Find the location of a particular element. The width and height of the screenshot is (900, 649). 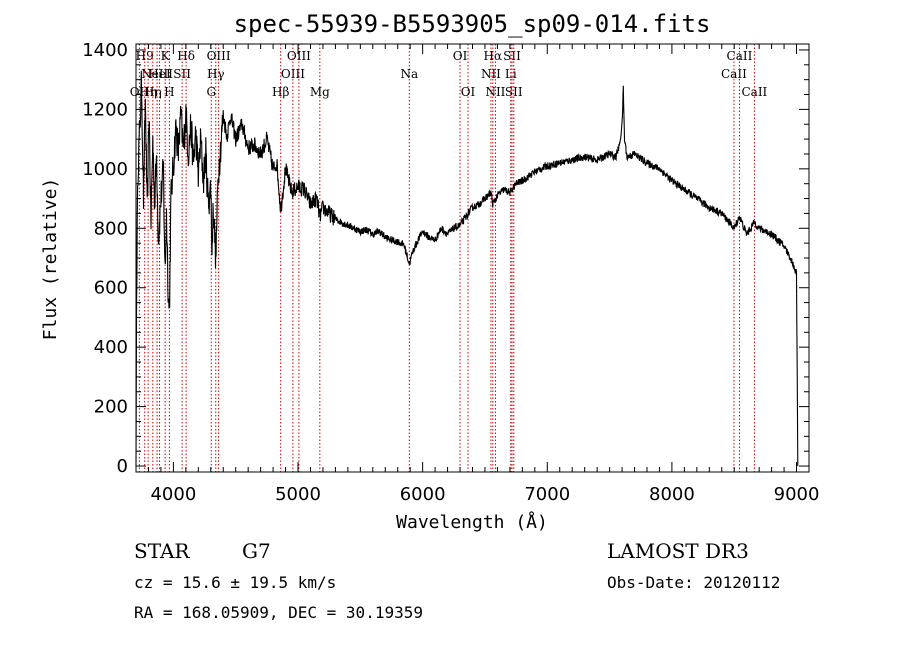

spectral-line-label: K is located at coordinates (166, 56).